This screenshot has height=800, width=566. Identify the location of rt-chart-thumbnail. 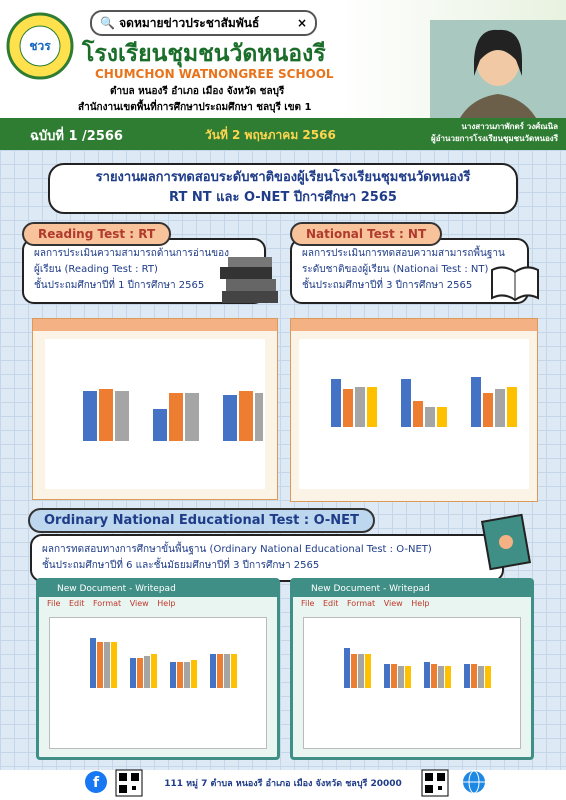
(155, 414).